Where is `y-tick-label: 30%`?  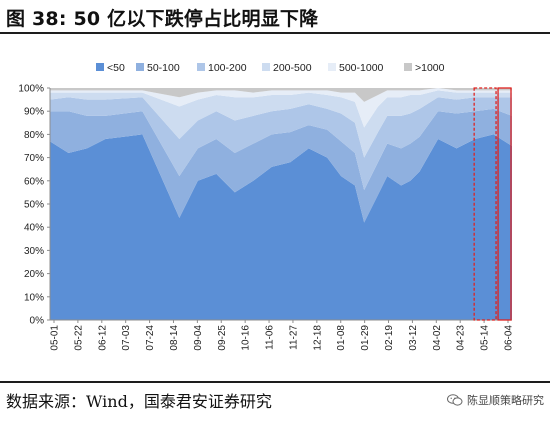
y-tick-label: 30% is located at coordinates (34, 251).